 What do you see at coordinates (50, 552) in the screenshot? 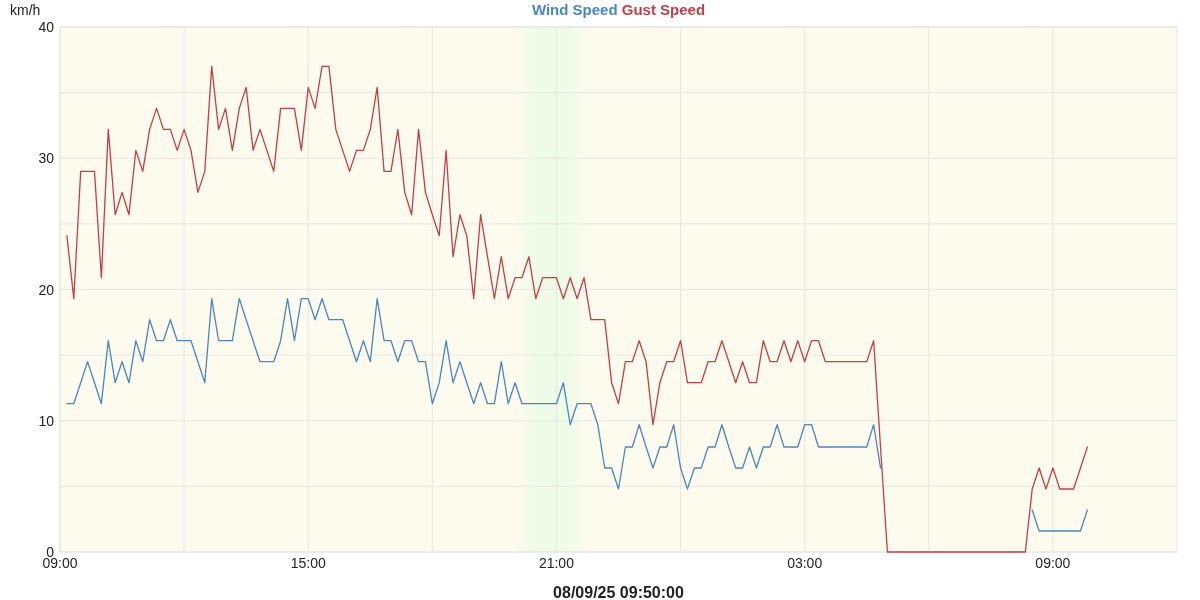
I see `y-tick-label: 0` at bounding box center [50, 552].